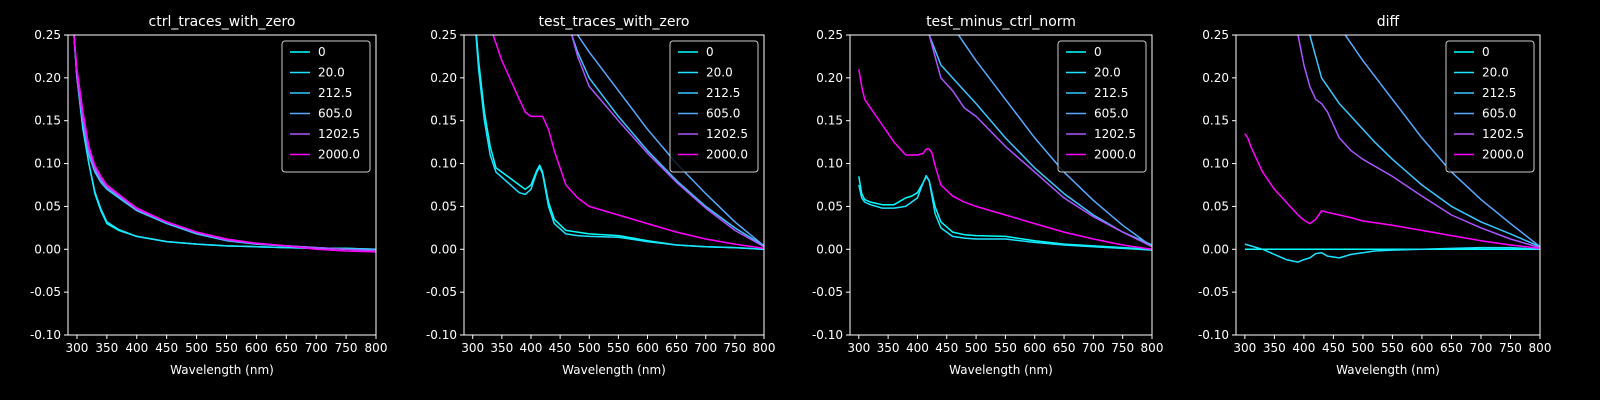 The width and height of the screenshot is (1600, 400). What do you see at coordinates (1005, 160) in the screenshot?
I see `series-line-2000.0` at bounding box center [1005, 160].